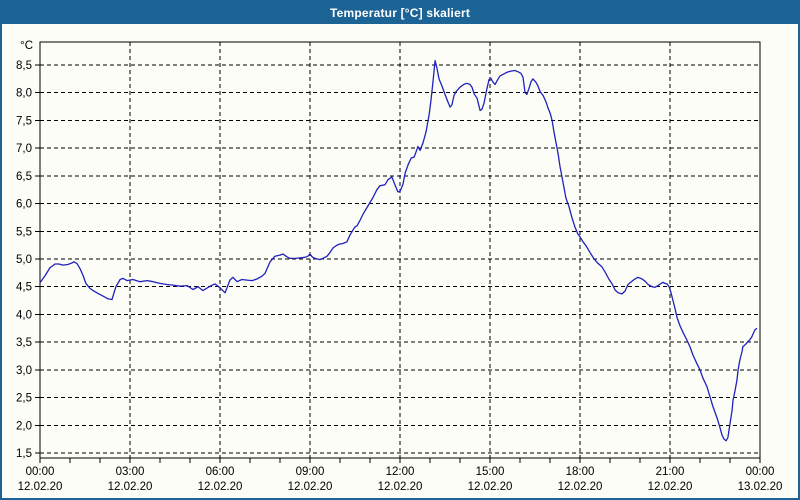 This screenshot has height=500, width=800. I want to click on svg-text: 1,5, so click(24, 454).